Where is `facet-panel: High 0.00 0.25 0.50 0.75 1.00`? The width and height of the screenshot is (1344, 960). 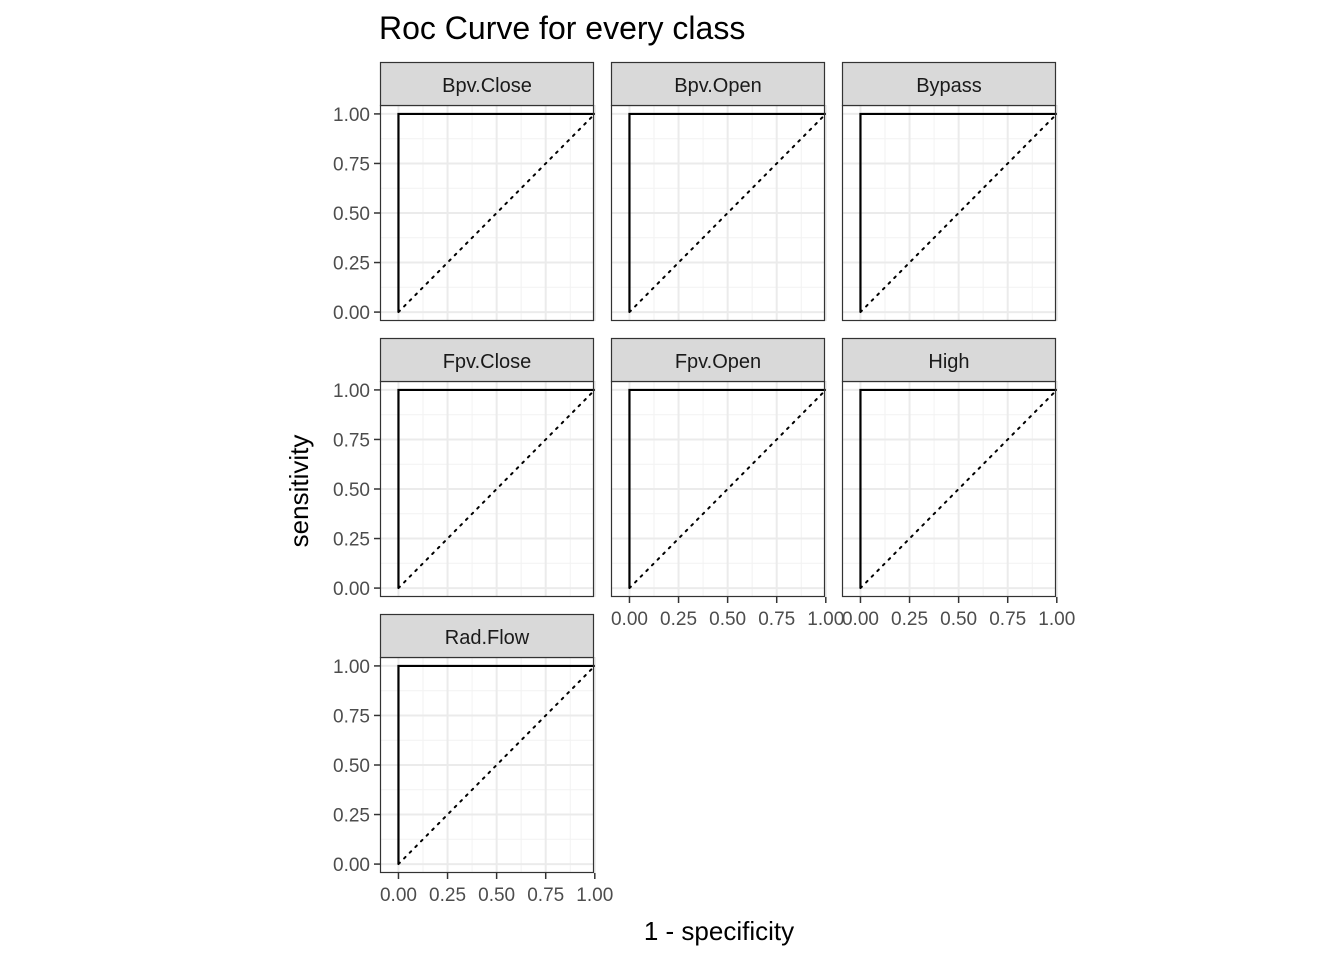
facet-panel: High 0.00 0.25 0.50 0.75 1.00 is located at coordinates (958, 483).